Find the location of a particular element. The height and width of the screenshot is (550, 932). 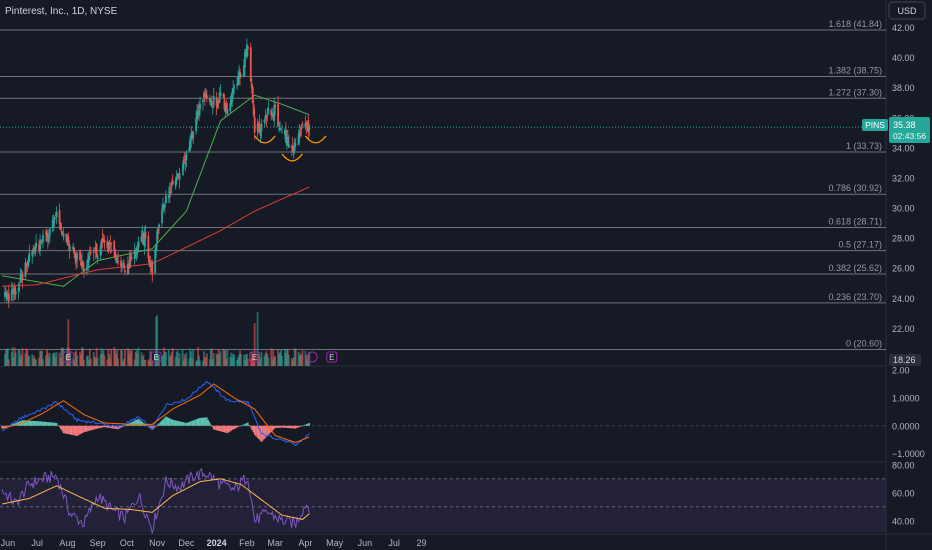

volume-badge is located at coordinates (905, 360).